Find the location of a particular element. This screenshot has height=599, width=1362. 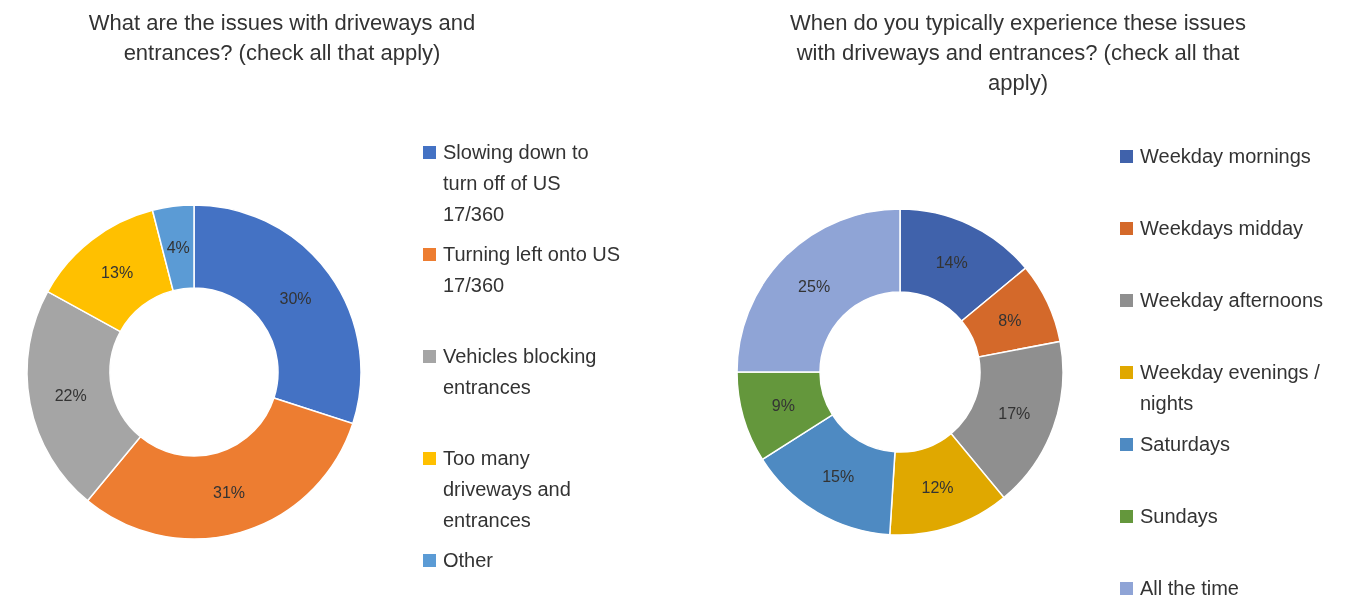

data-label: 13% is located at coordinates (117, 273).